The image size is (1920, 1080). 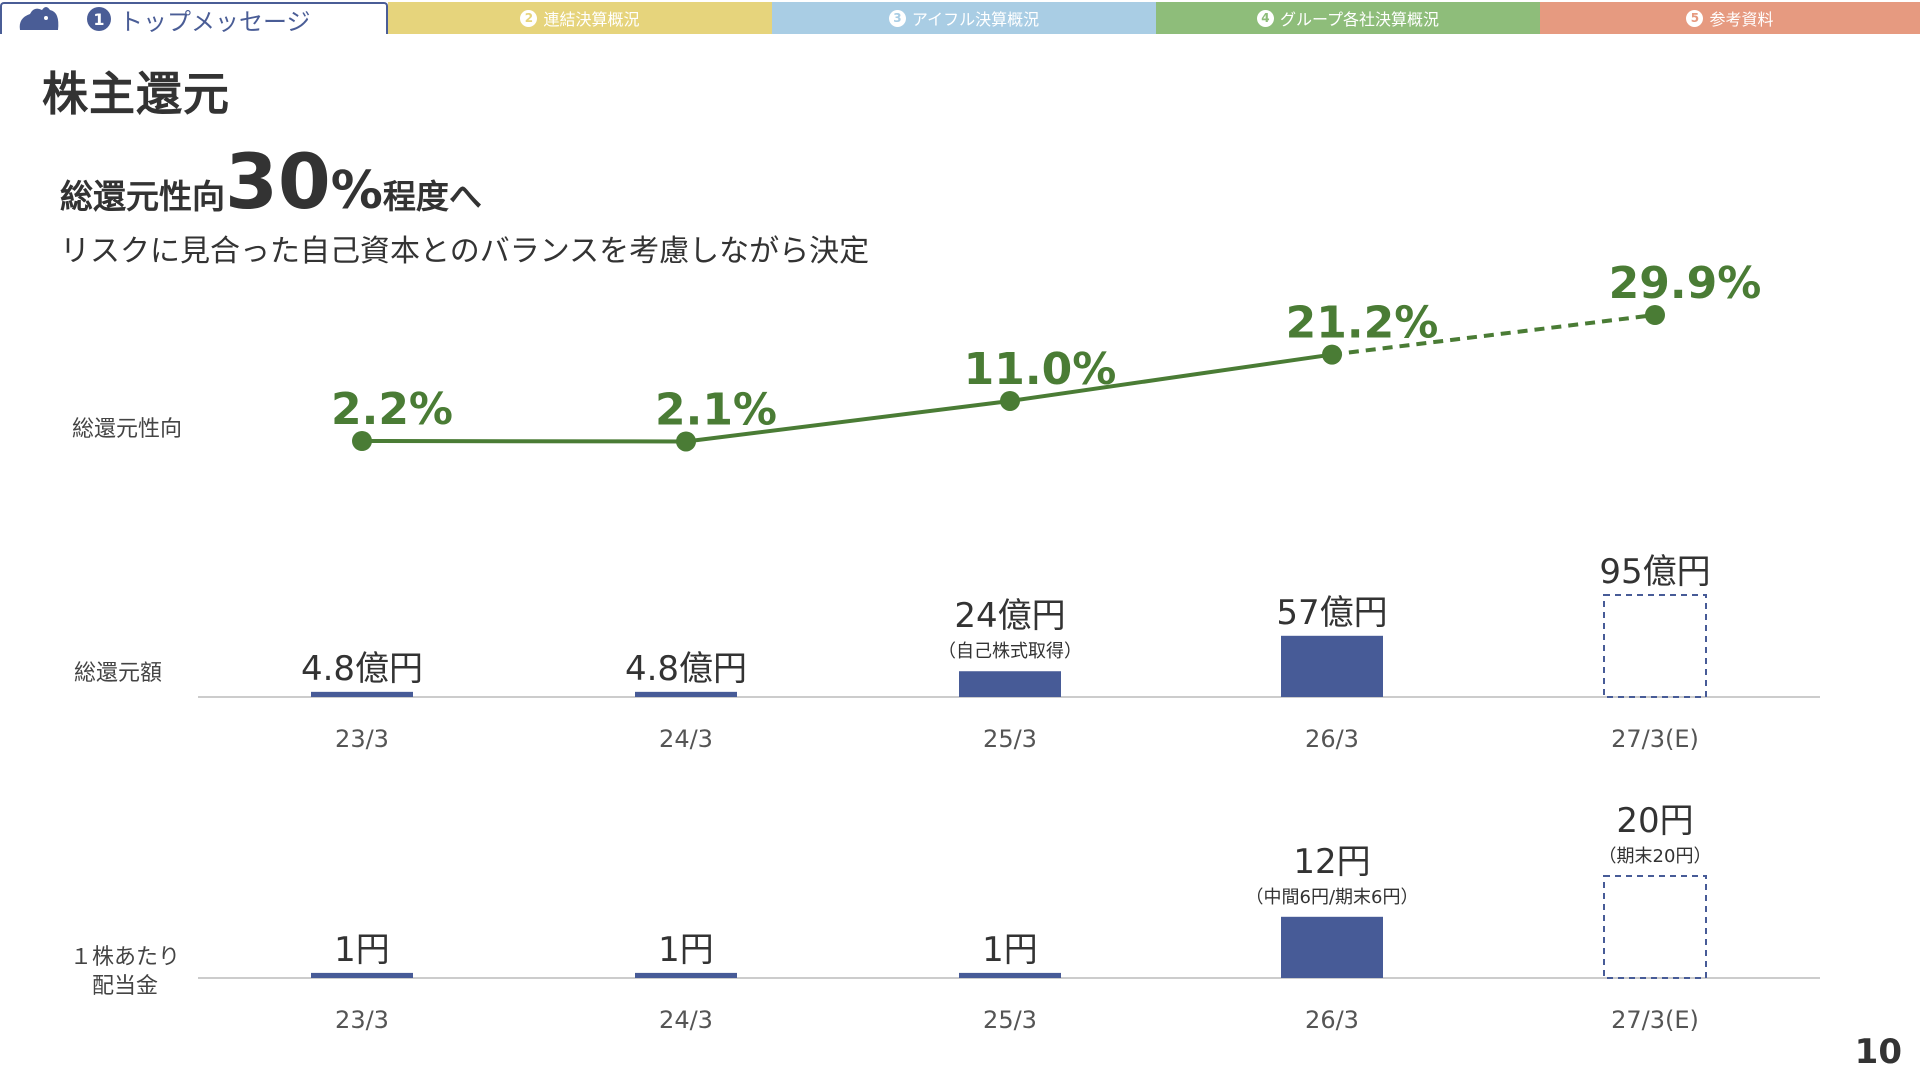 What do you see at coordinates (392, 409) in the screenshot?
I see `payout-ratio-label: 2.2%` at bounding box center [392, 409].